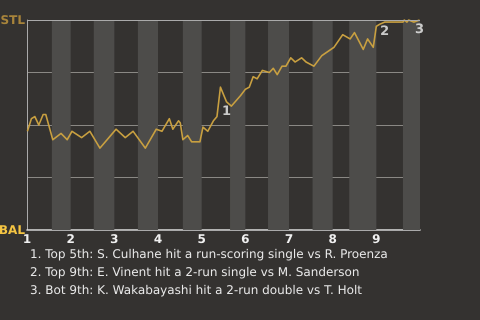 Image resolution: width=480 pixels, height=320 pixels. What do you see at coordinates (209, 254) in the screenshot?
I see `text: 1. Top 5th: S. Culhane hit a run-scoring single vs R. Proenza` at bounding box center [209, 254].